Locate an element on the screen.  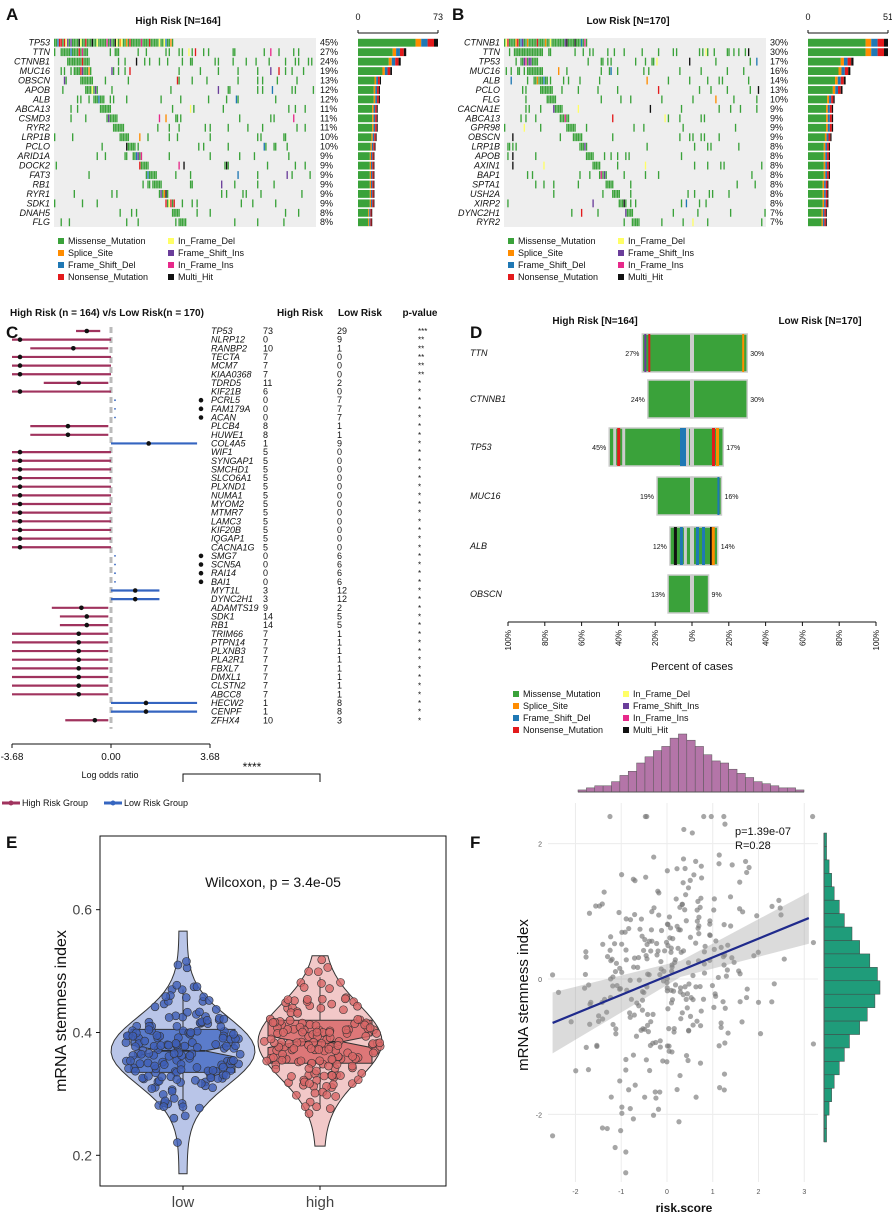
left-title: High Risk [N=164] is located at coordinates (594, 321).